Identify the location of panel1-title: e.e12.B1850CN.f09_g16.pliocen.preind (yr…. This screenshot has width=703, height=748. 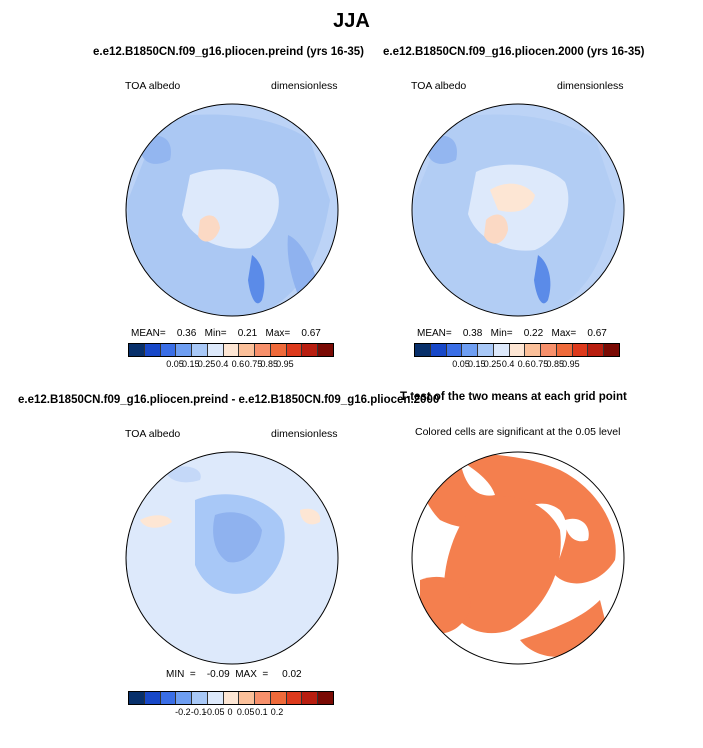
(229, 52).